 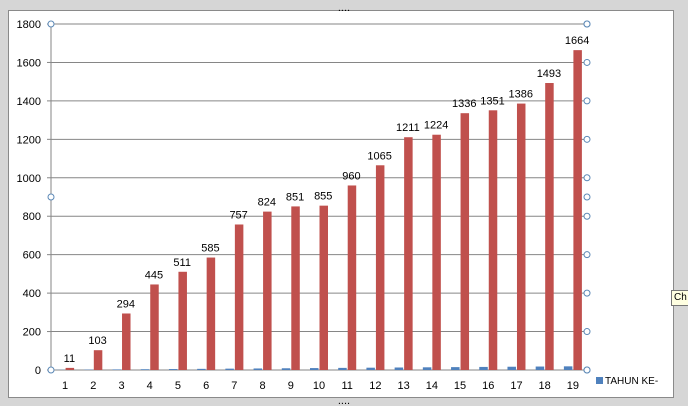 I want to click on y-tick-label: 1800, so click(x=29, y=25).